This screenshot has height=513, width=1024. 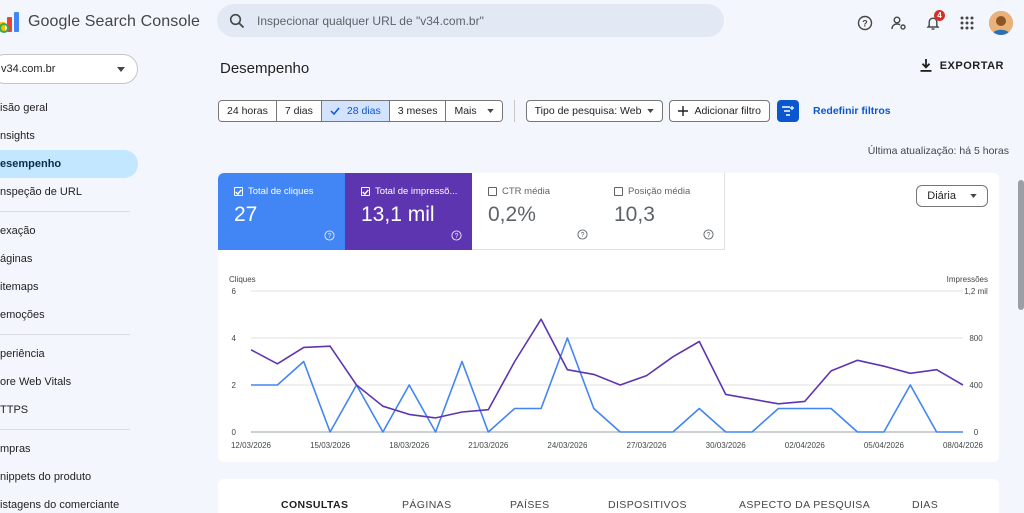 What do you see at coordinates (281, 211) in the screenshot?
I see `metric-tile: Total de cliques 27?` at bounding box center [281, 211].